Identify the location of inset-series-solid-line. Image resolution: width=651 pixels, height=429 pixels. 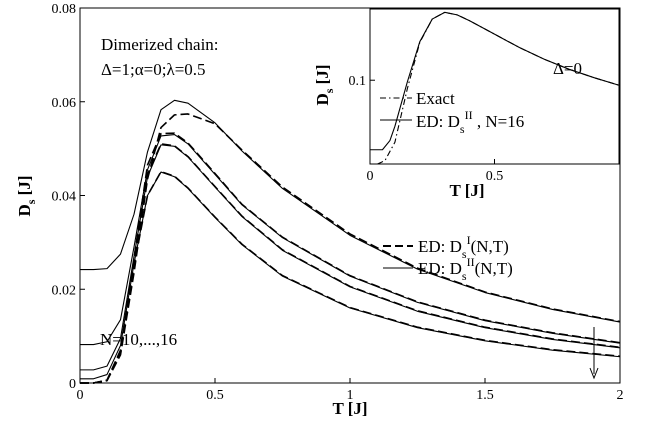
(495, 81).